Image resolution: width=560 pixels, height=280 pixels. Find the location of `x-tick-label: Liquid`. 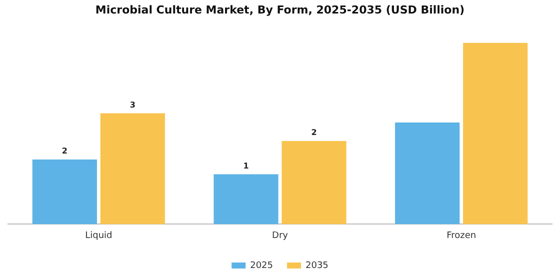

x-tick-label: Liquid is located at coordinates (98, 235).